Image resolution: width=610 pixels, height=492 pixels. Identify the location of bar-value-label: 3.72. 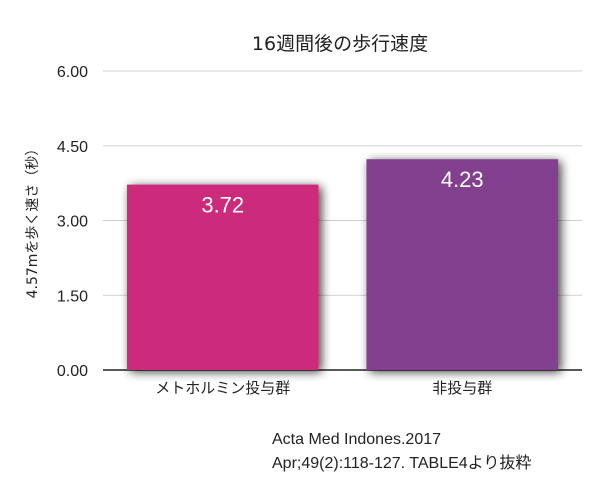
(222, 205).